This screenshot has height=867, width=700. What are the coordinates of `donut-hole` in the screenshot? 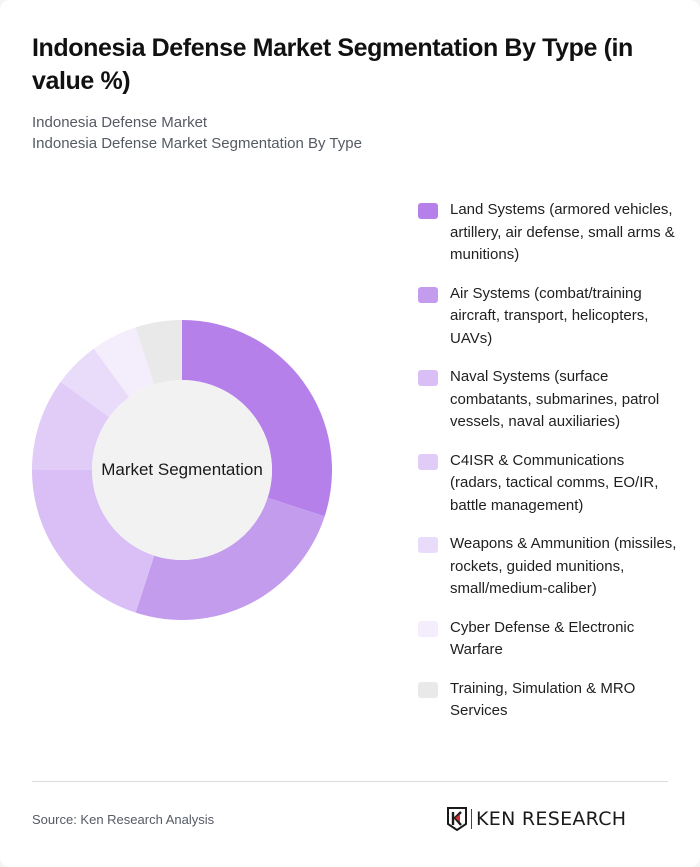 It's located at (182, 470).